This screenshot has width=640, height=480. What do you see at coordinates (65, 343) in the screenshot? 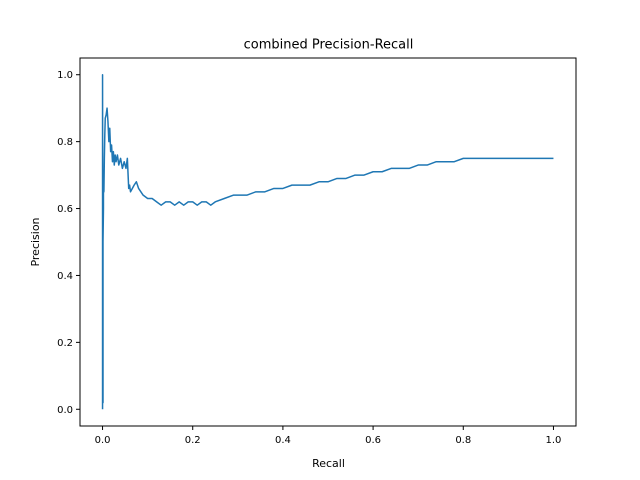
I see `y-tick-label: 0.2` at bounding box center [65, 343].